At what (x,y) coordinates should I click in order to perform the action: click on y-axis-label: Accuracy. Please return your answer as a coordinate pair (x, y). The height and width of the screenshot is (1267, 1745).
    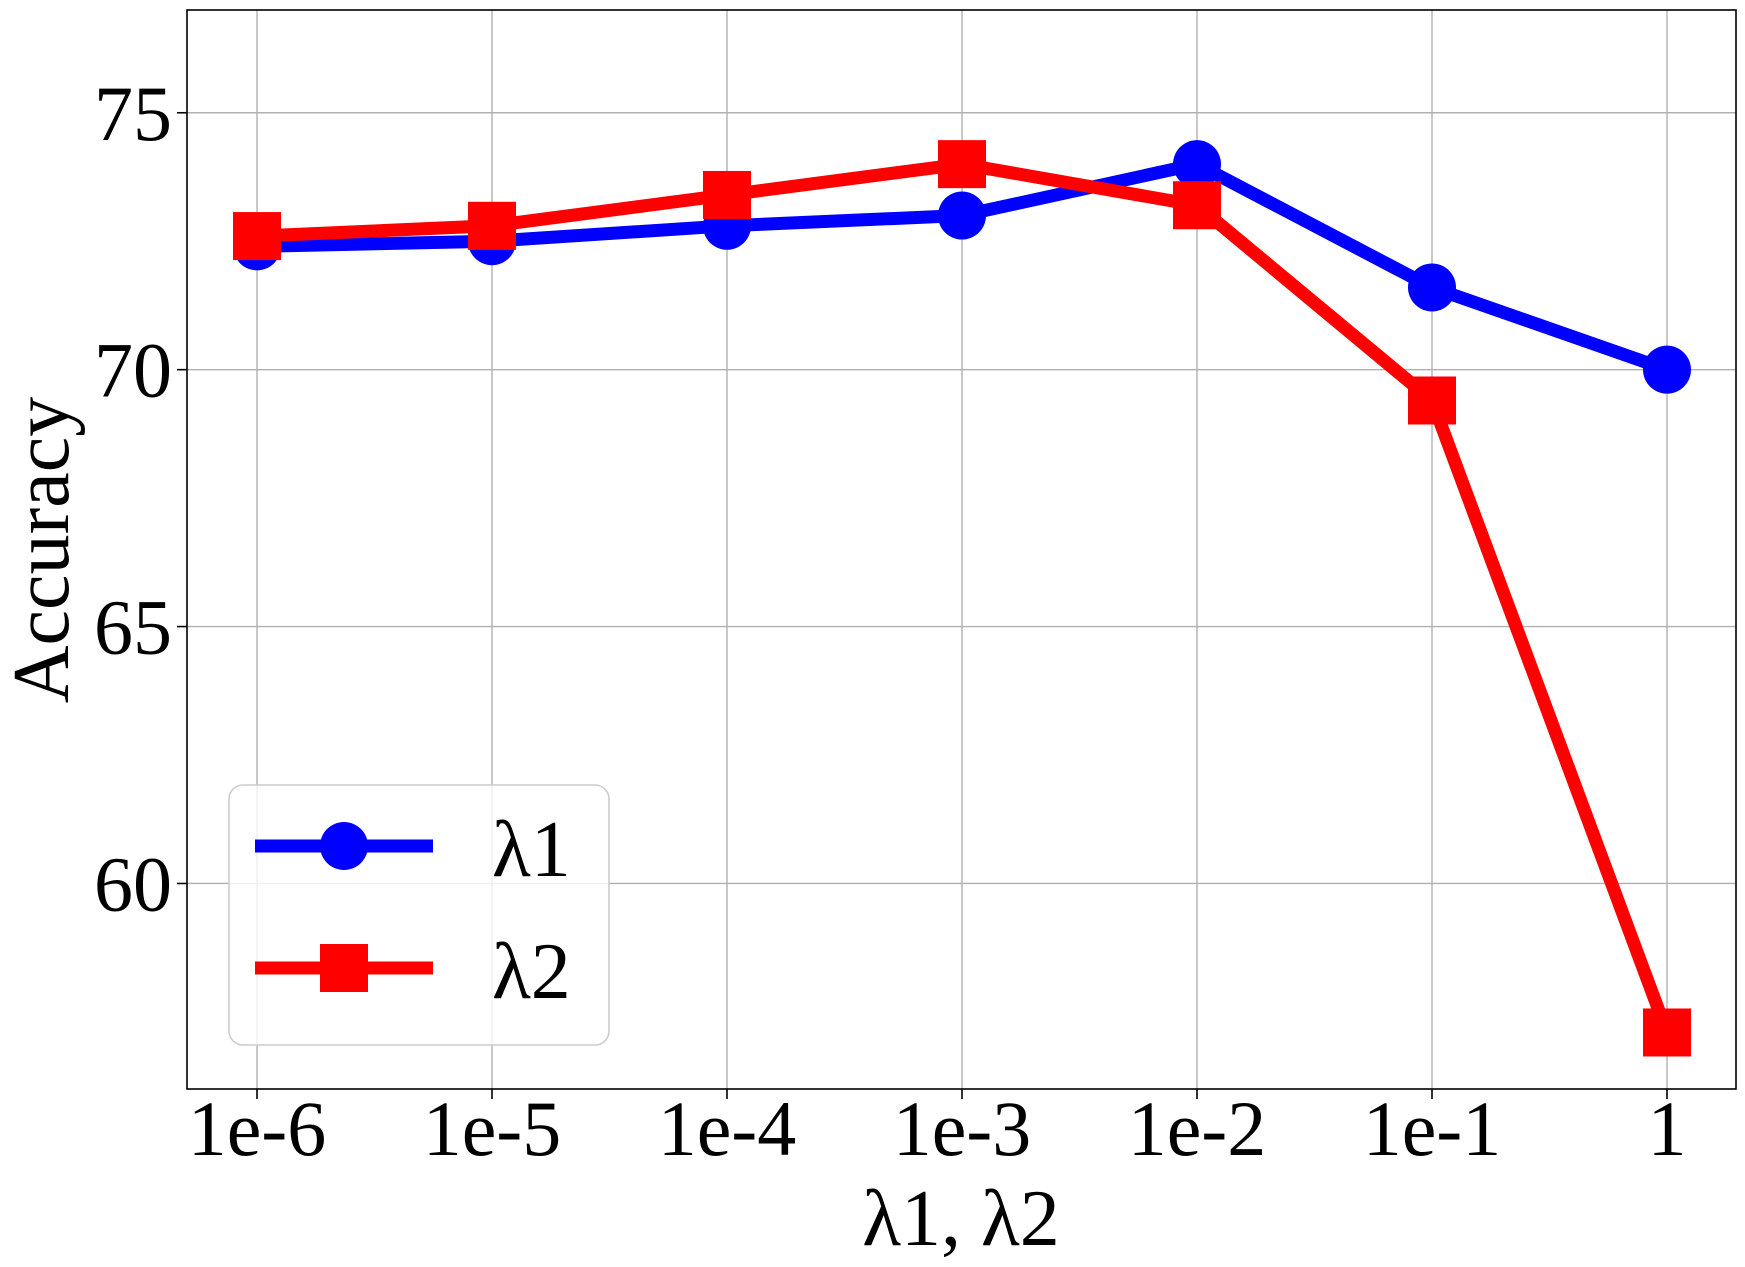
    Looking at the image, I should click on (43, 550).